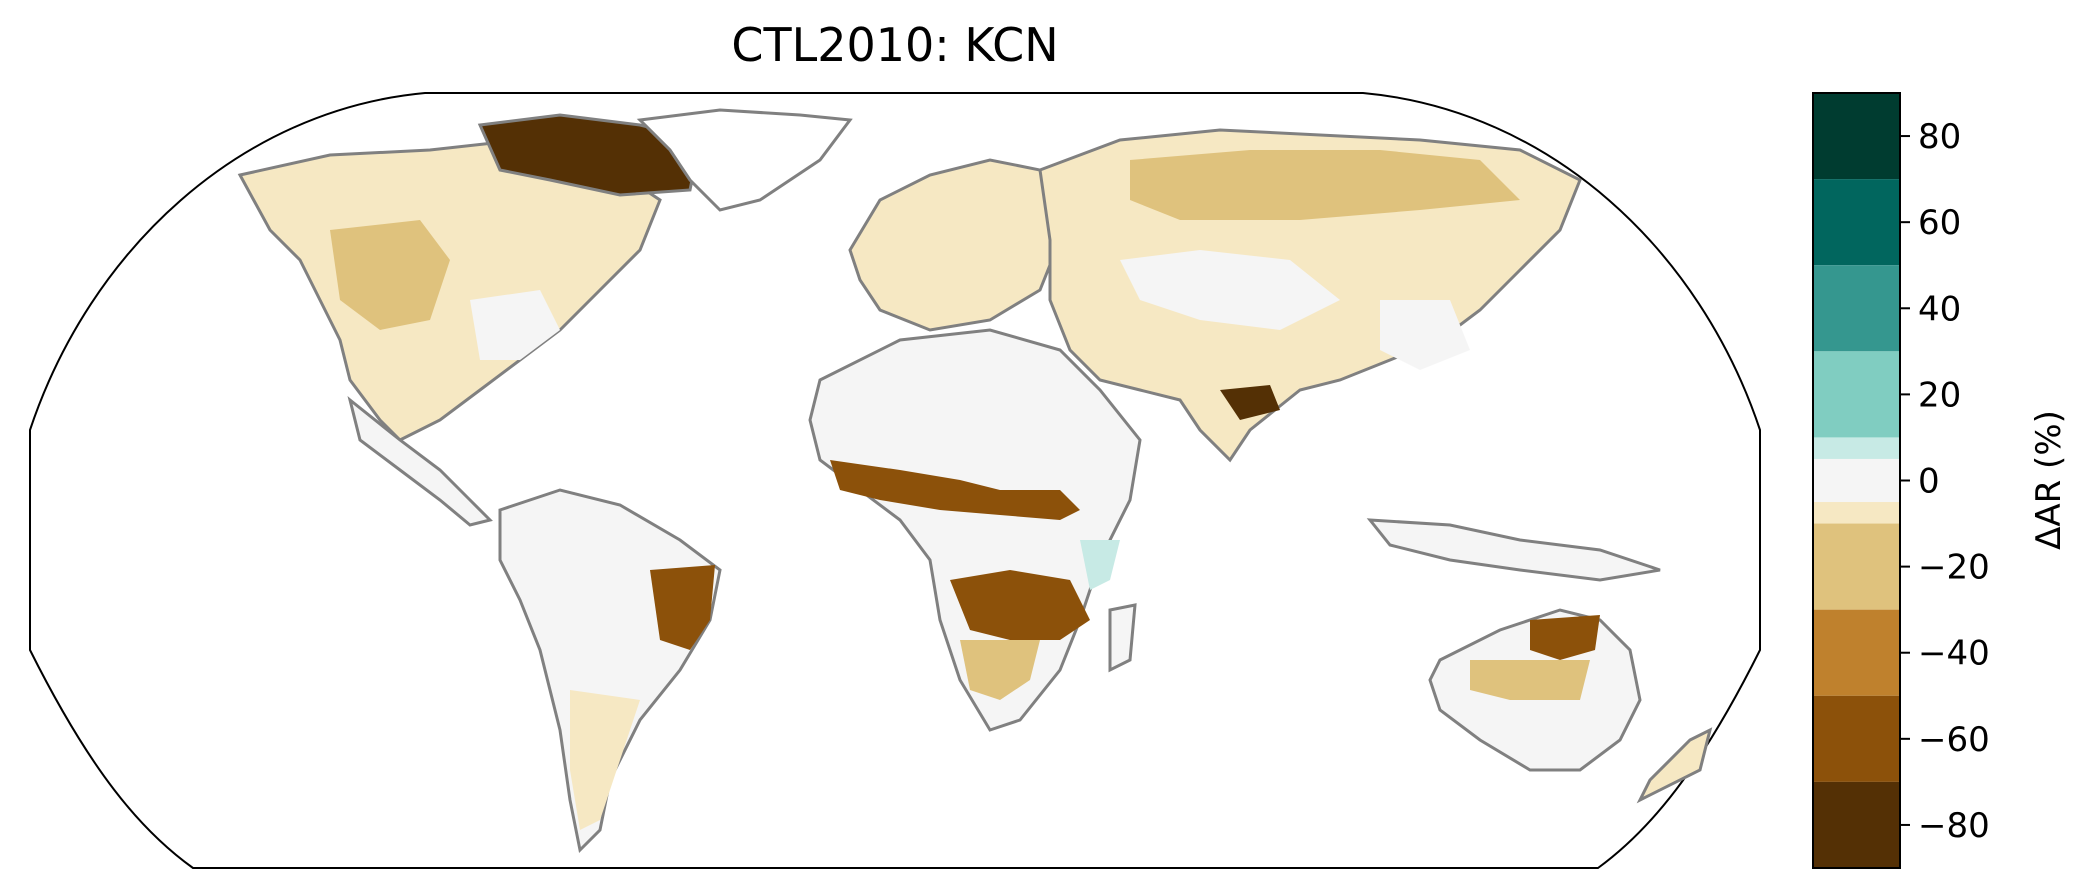 This screenshot has height=894, width=2093. I want to click on colorbar-tick-label: 60, so click(1939, 223).